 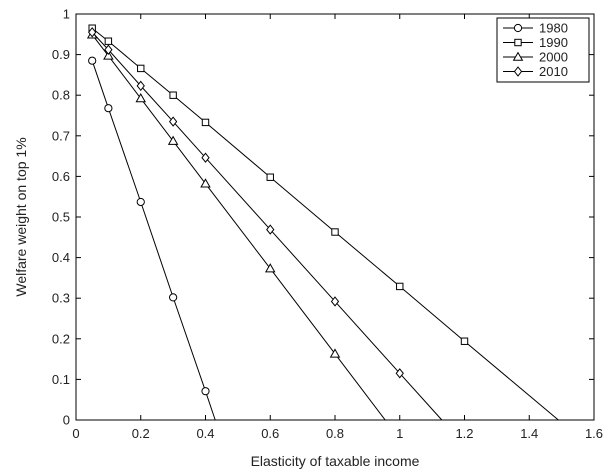 What do you see at coordinates (141, 433) in the screenshot?
I see `x-tick-label: 0.2` at bounding box center [141, 433].